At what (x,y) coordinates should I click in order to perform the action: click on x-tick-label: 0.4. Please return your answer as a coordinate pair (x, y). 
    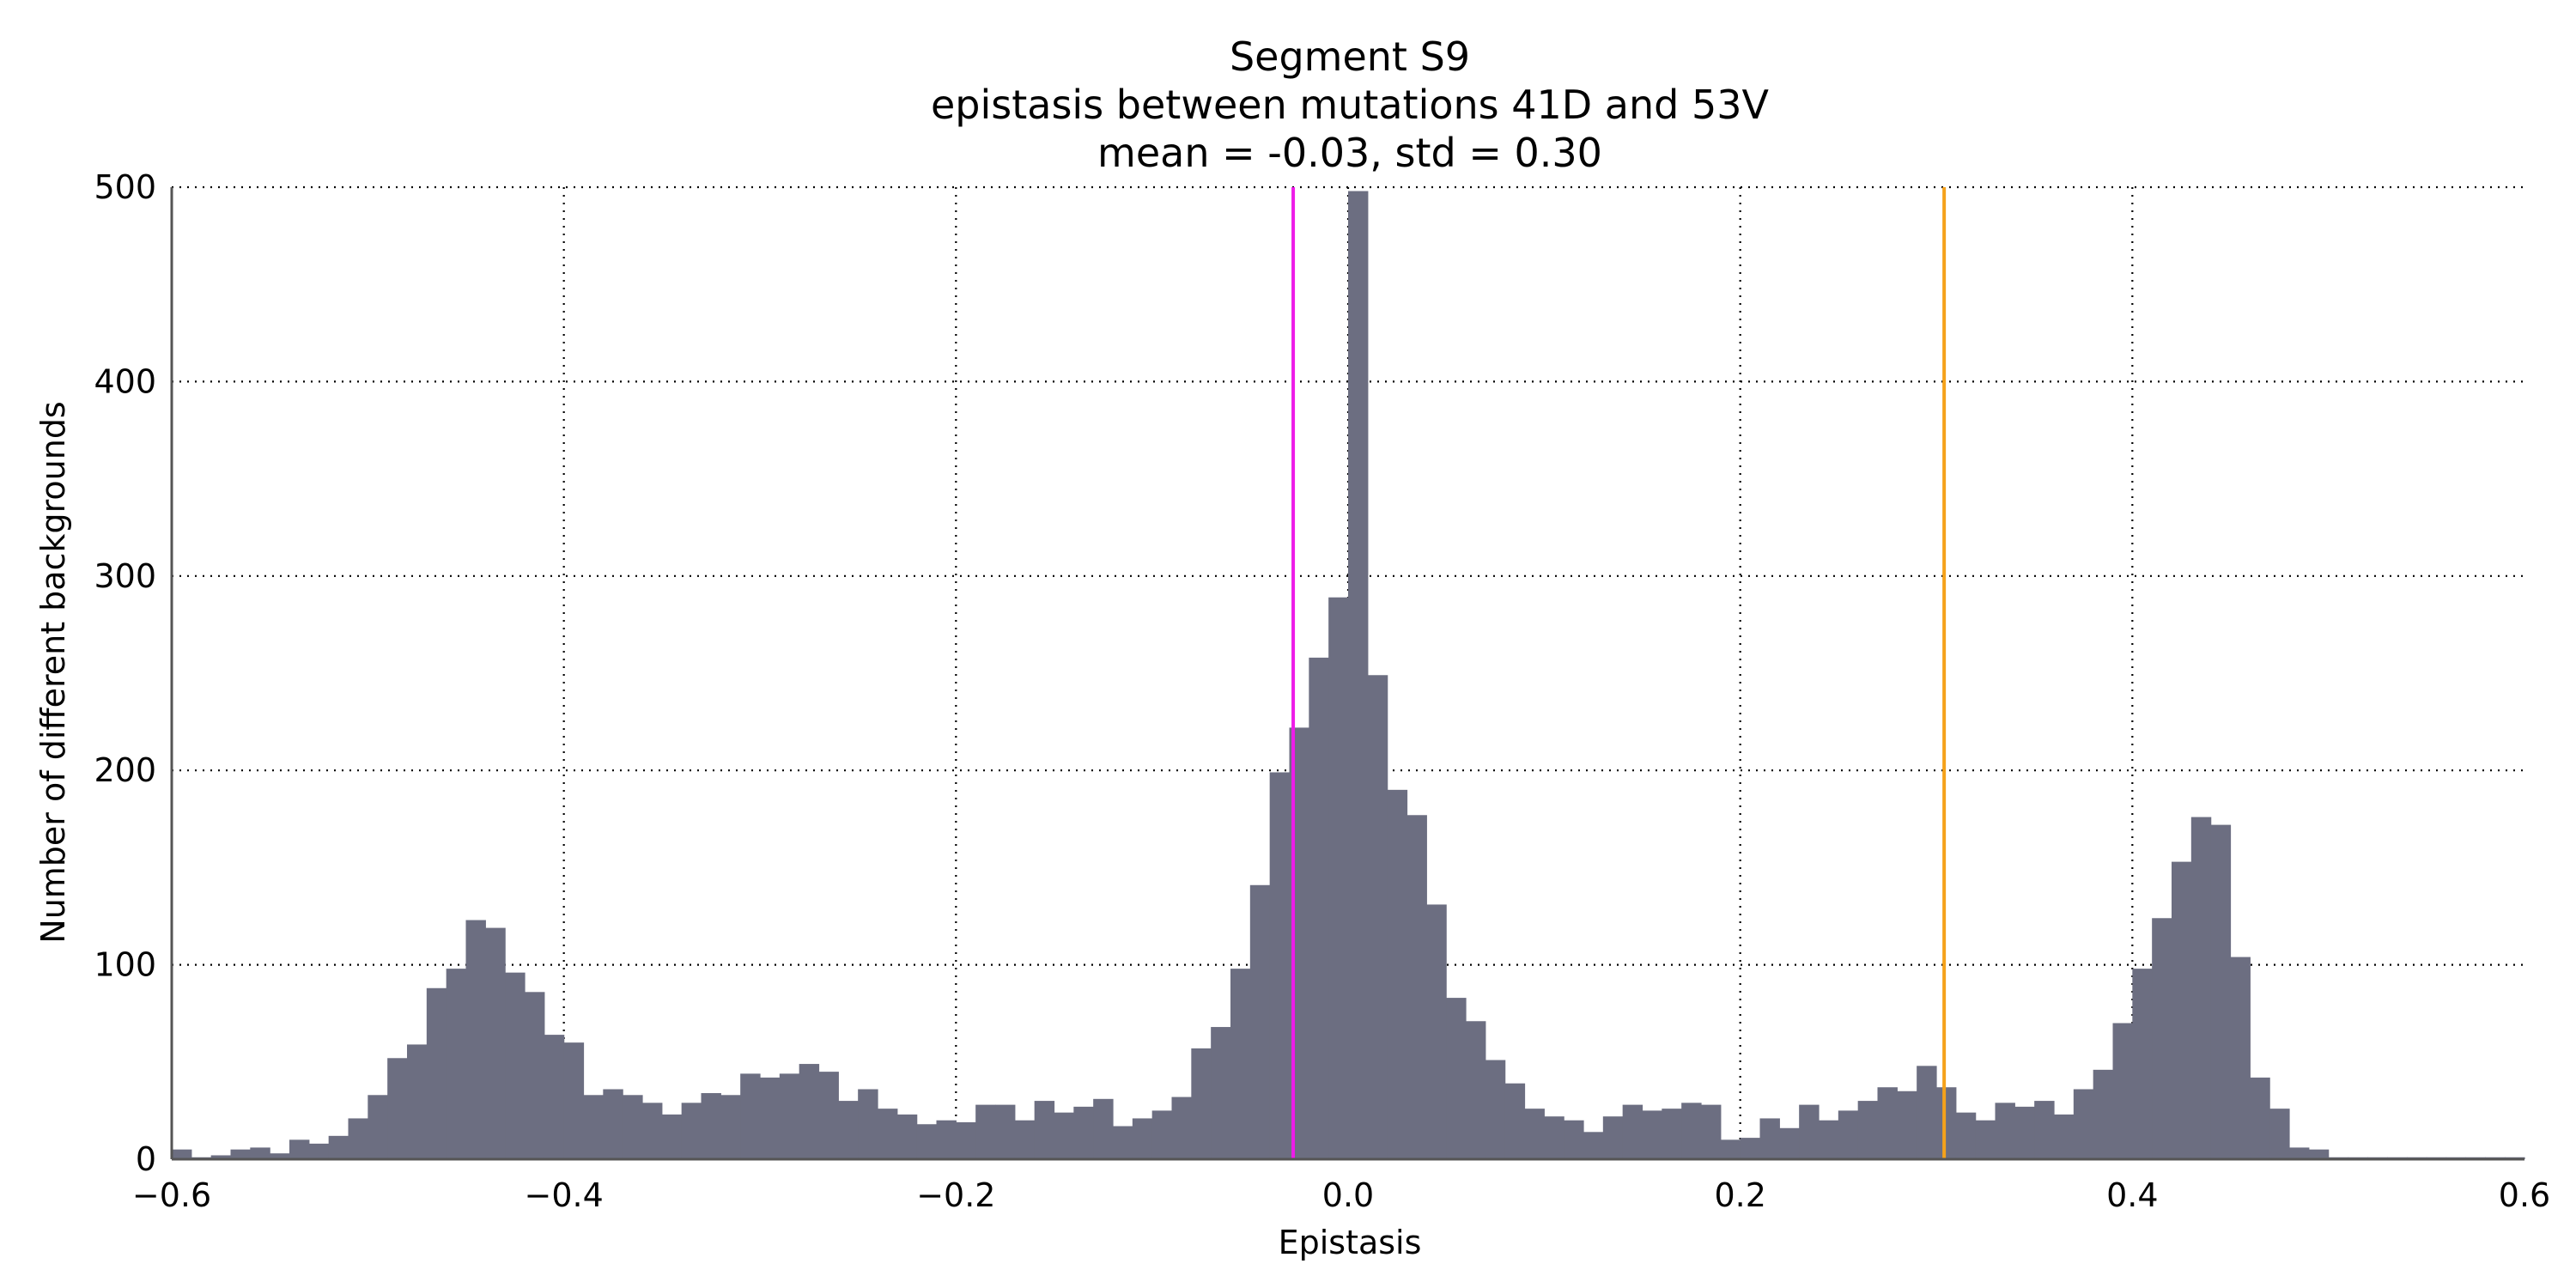
    Looking at the image, I should click on (2132, 1195).